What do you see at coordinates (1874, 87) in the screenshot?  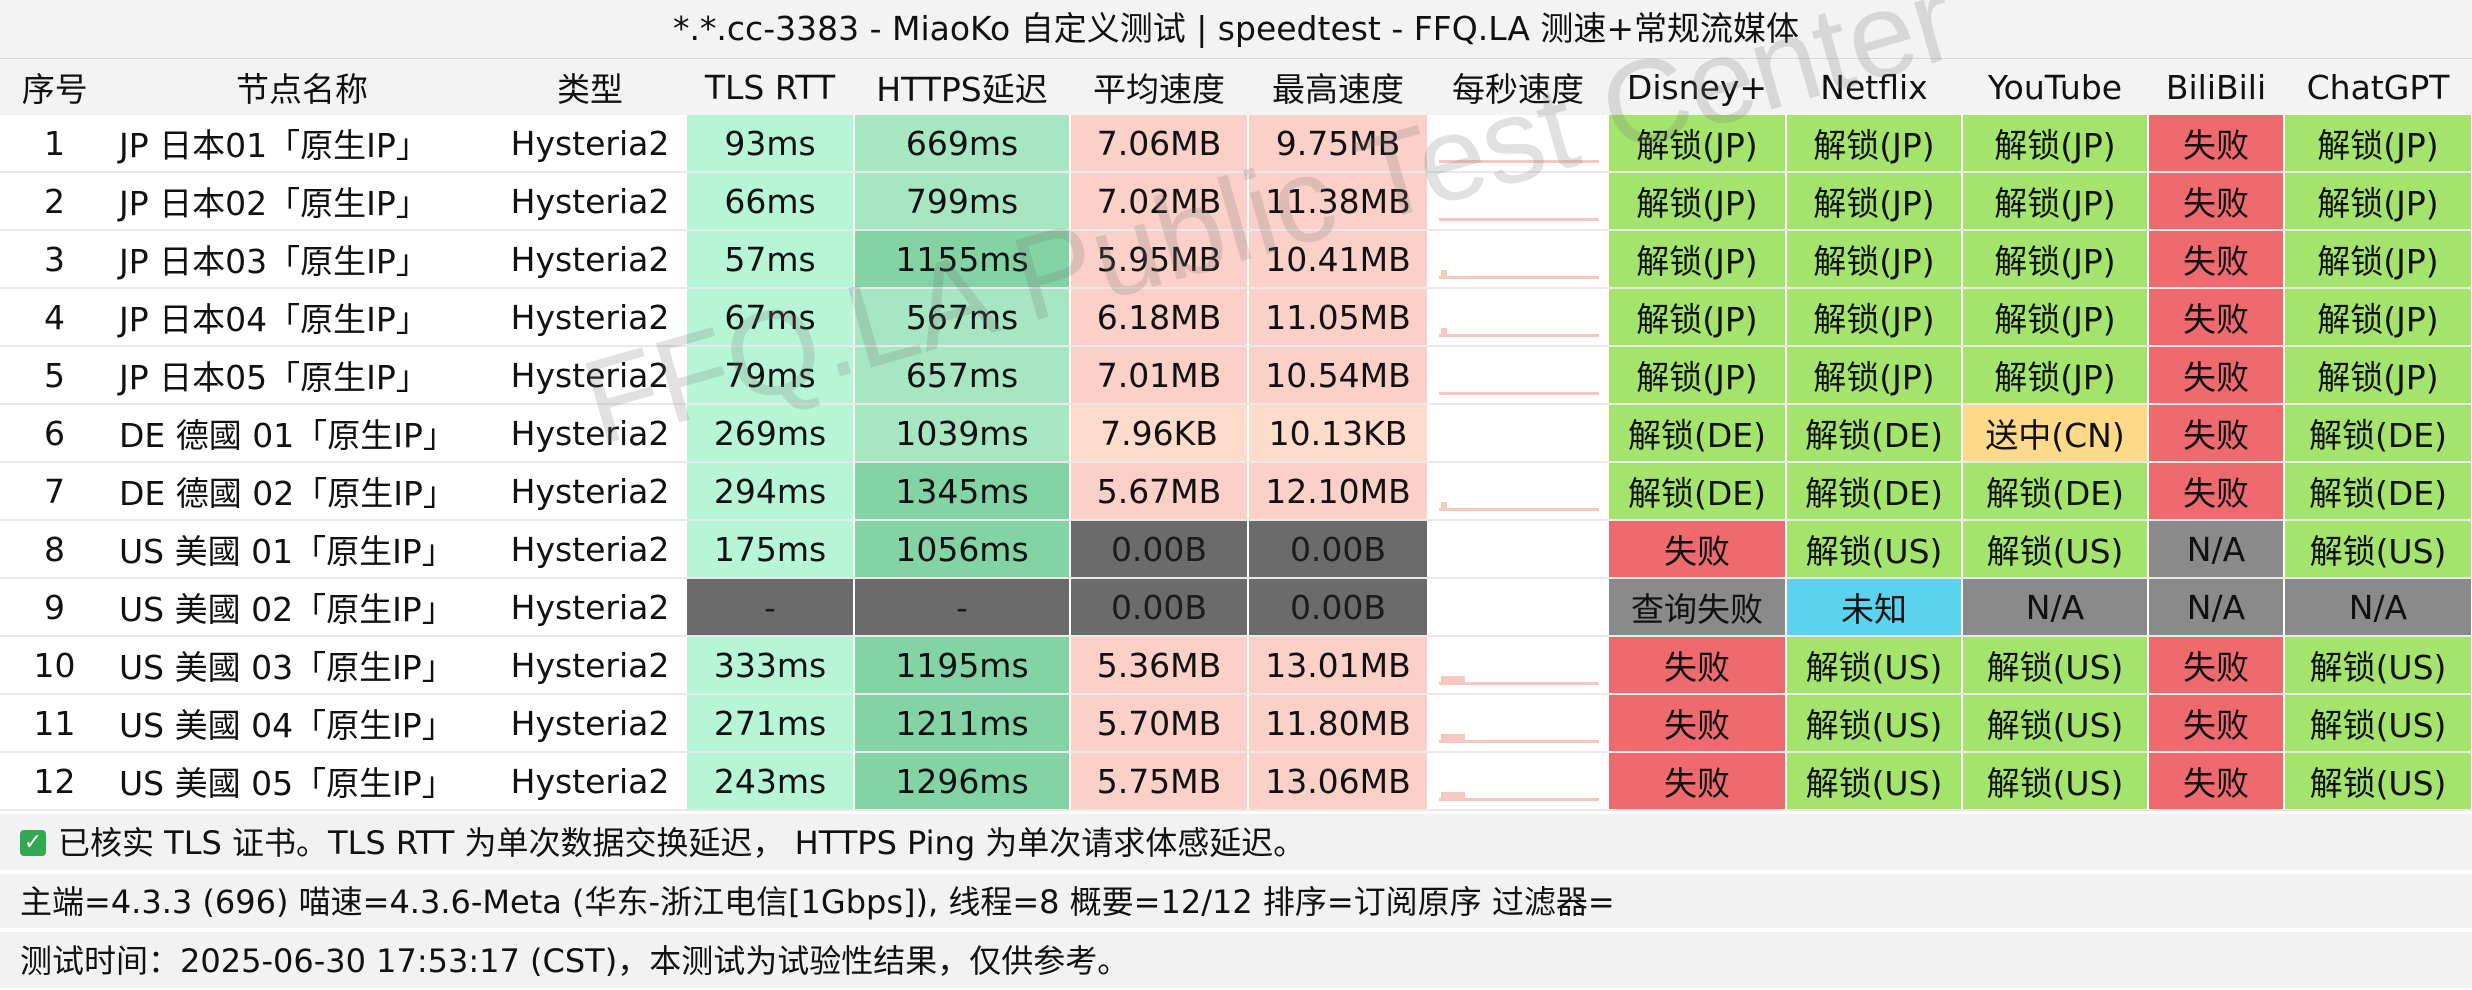 I see `header-netflix: Netflix` at bounding box center [1874, 87].